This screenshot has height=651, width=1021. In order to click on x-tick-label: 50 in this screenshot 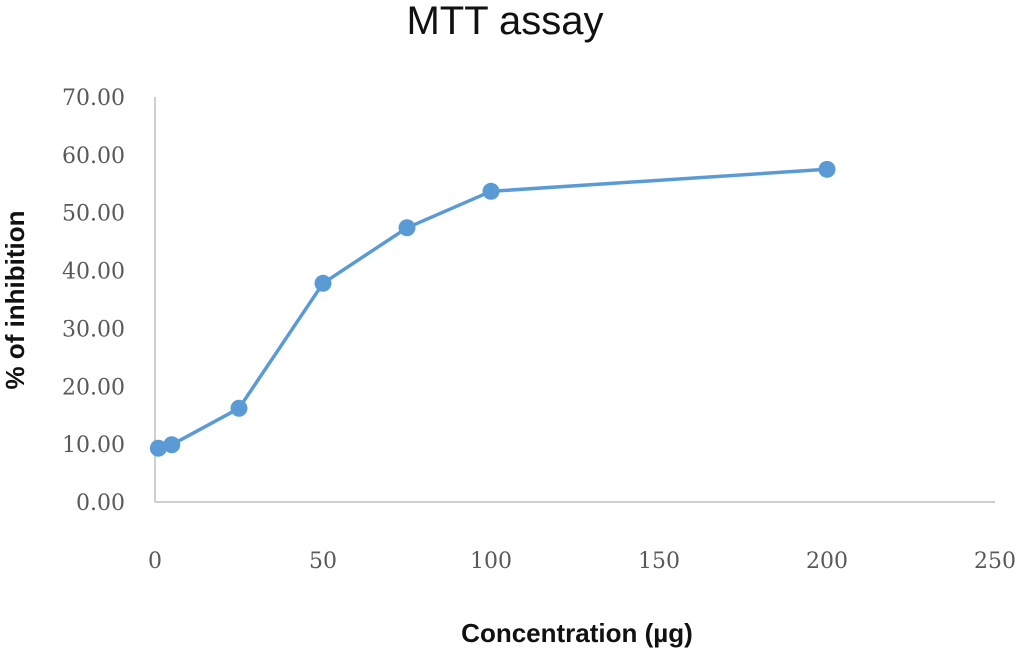, I will do `click(323, 561)`.